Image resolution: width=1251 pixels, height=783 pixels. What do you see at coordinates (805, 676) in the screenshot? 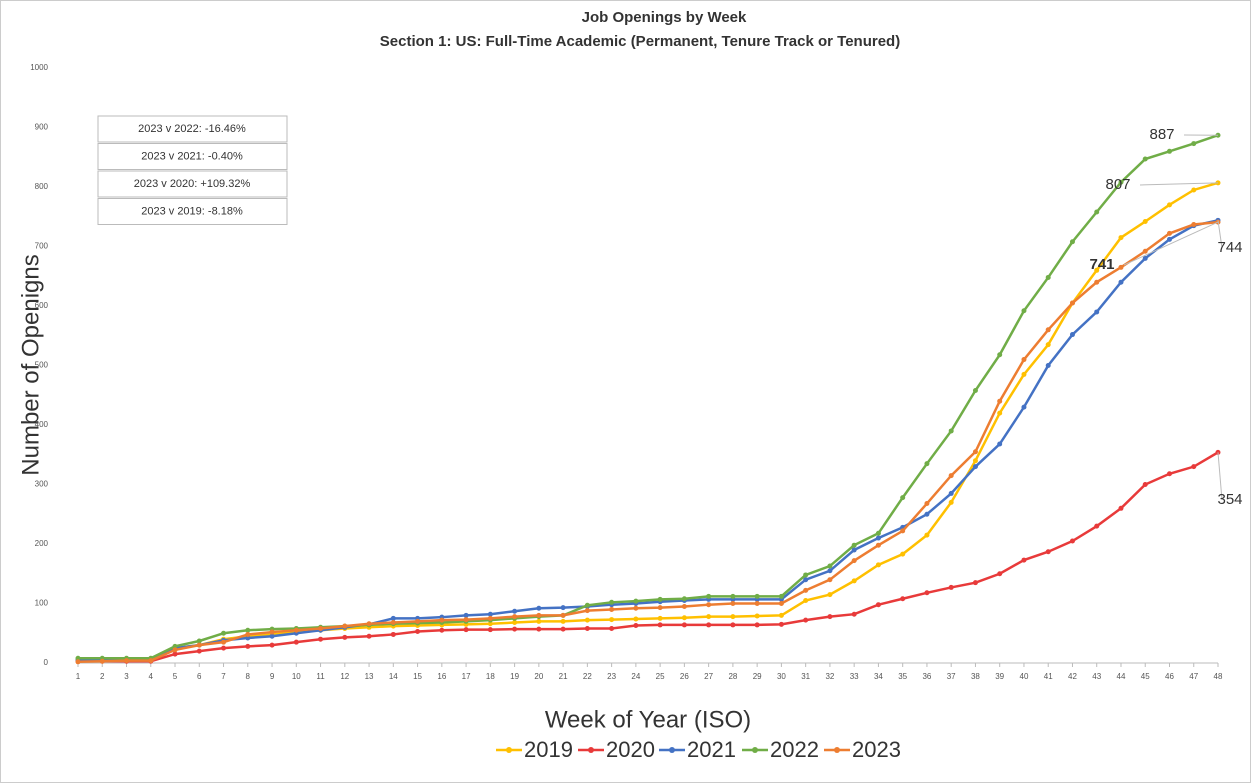
I see `x-tick-label: 31` at bounding box center [805, 676].